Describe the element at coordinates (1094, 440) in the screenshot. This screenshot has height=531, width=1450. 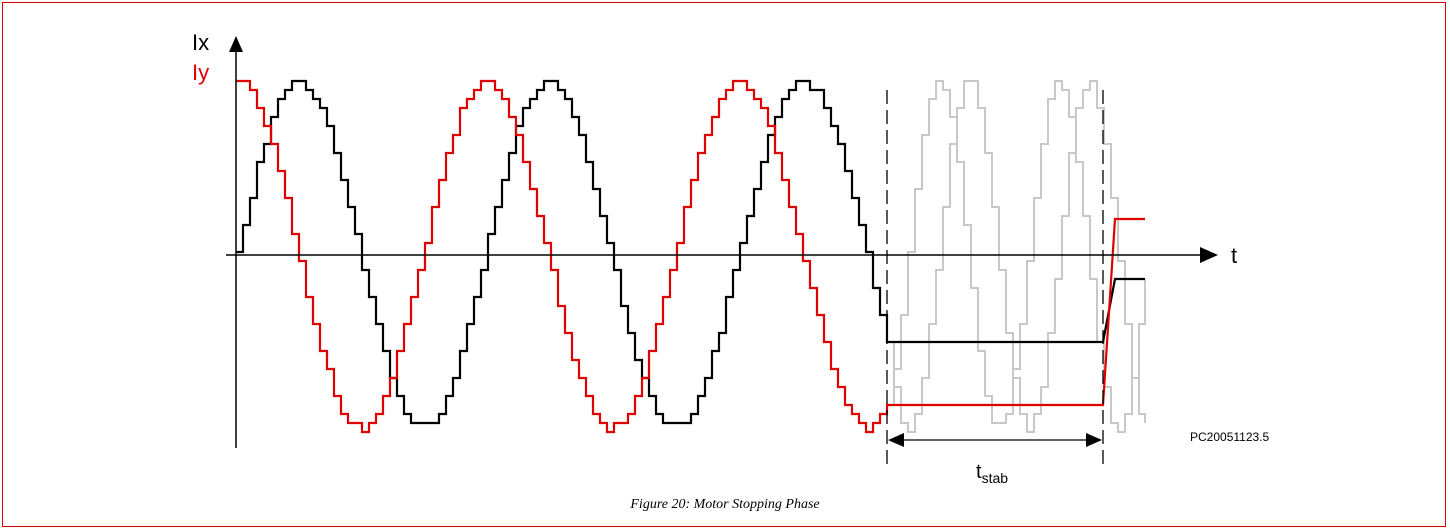
I see `tstab-arrow-right` at that location.